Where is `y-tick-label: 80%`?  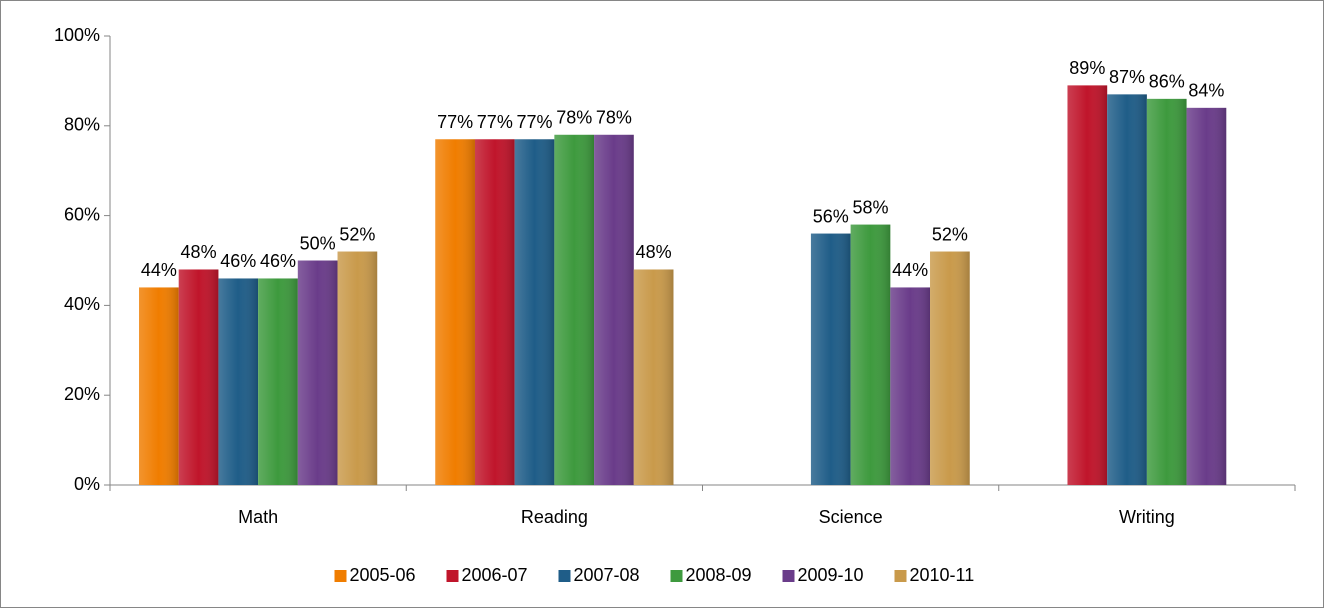
y-tick-label: 80% is located at coordinates (82, 125).